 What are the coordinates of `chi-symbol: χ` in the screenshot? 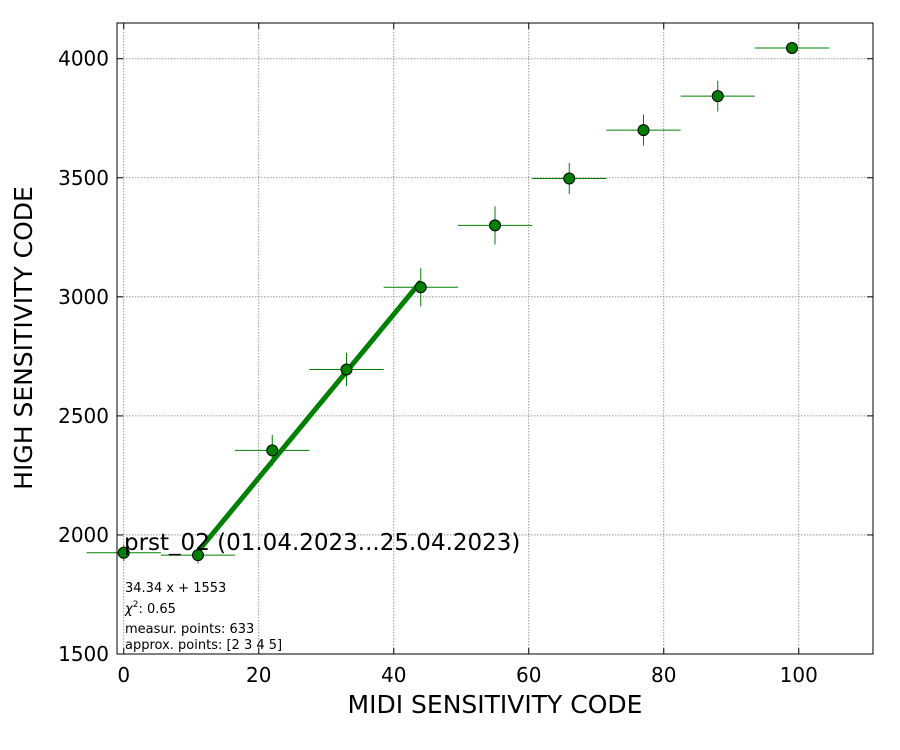 It's located at (129, 609).